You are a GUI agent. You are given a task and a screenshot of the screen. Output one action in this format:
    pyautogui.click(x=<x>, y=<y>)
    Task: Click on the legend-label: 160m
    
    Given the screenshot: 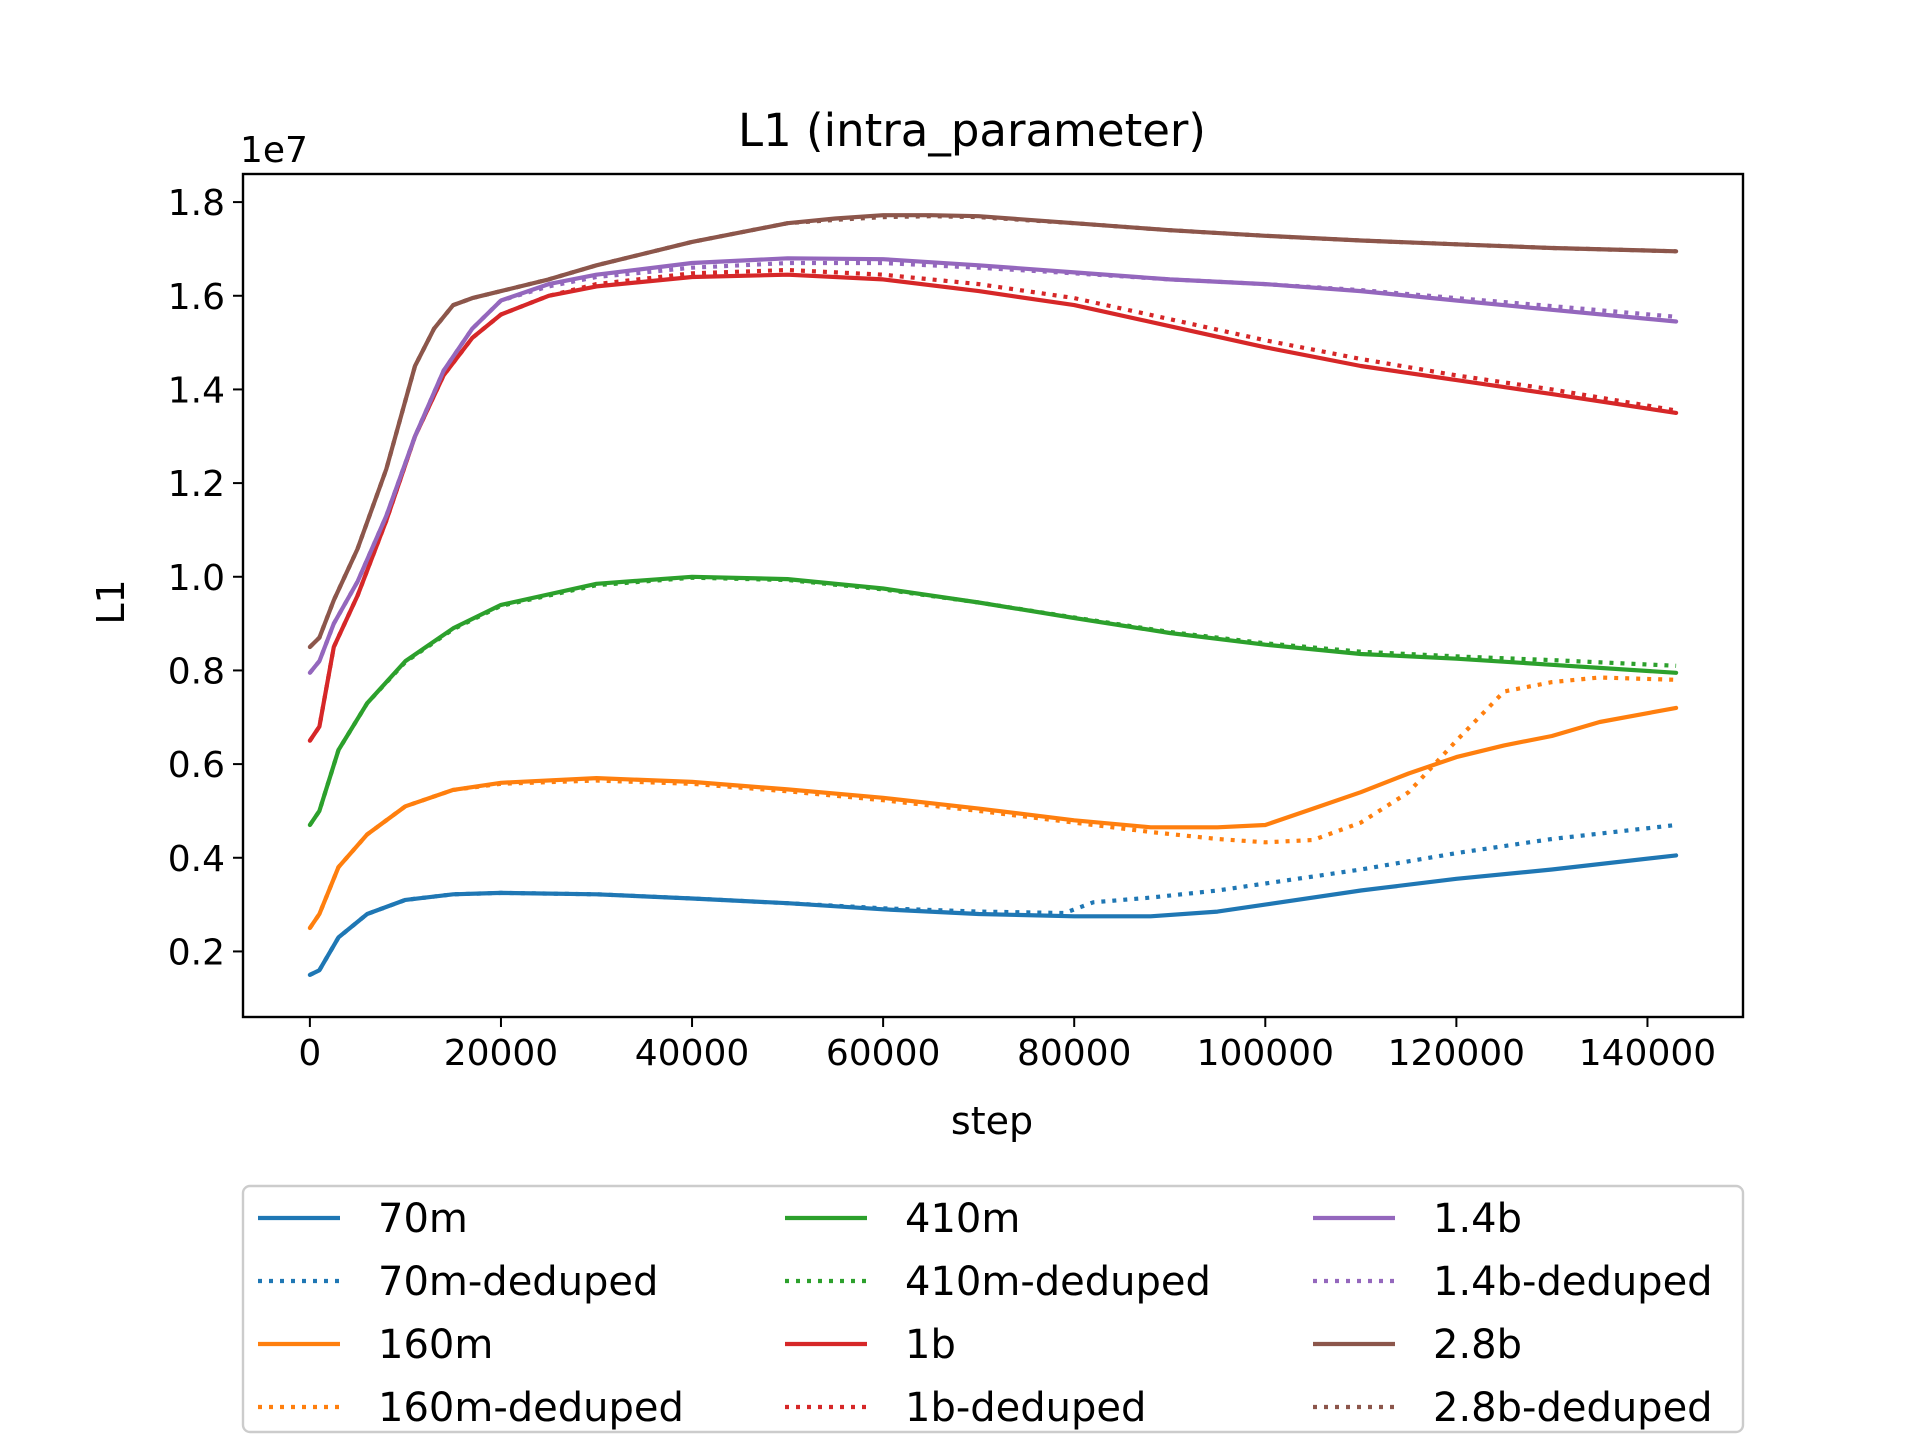 What is the action you would take?
    pyautogui.click(x=435, y=1345)
    